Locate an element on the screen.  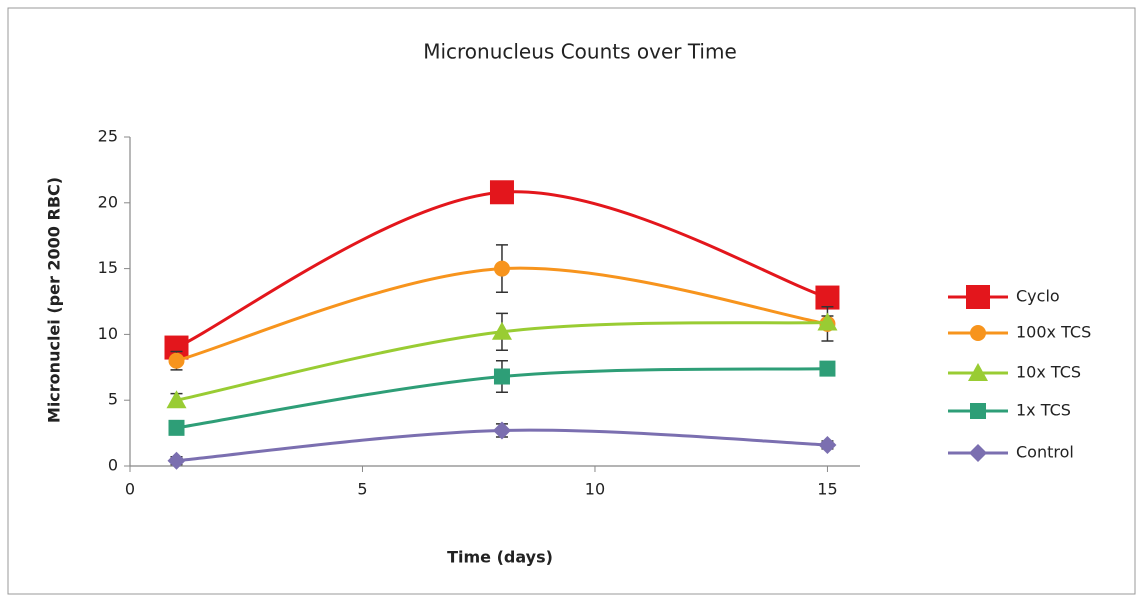
y-tick-label: 25 is located at coordinates (108, 136).